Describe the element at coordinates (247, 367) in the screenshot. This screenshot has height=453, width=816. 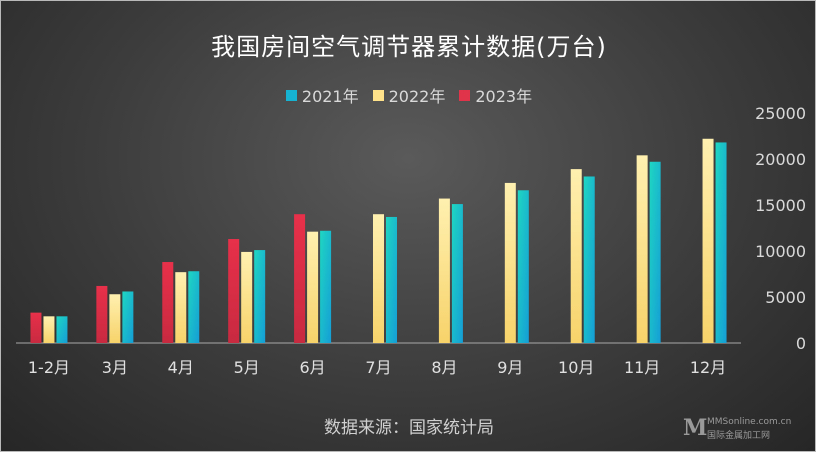
I see `x-tick-label: 5月` at that location.